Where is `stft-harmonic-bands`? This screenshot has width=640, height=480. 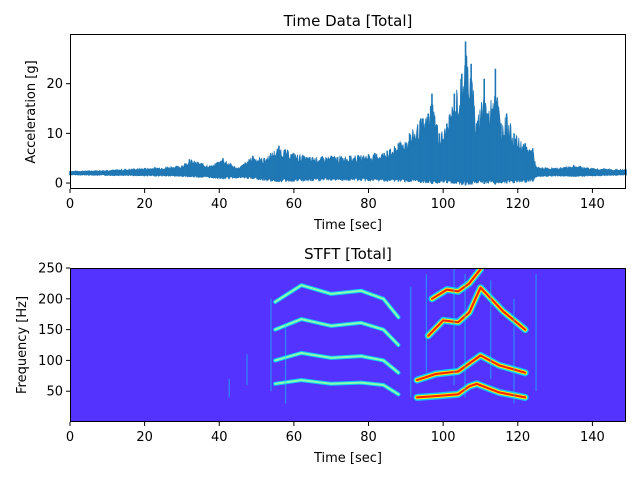
stft-harmonic-bands is located at coordinates (382, 336).